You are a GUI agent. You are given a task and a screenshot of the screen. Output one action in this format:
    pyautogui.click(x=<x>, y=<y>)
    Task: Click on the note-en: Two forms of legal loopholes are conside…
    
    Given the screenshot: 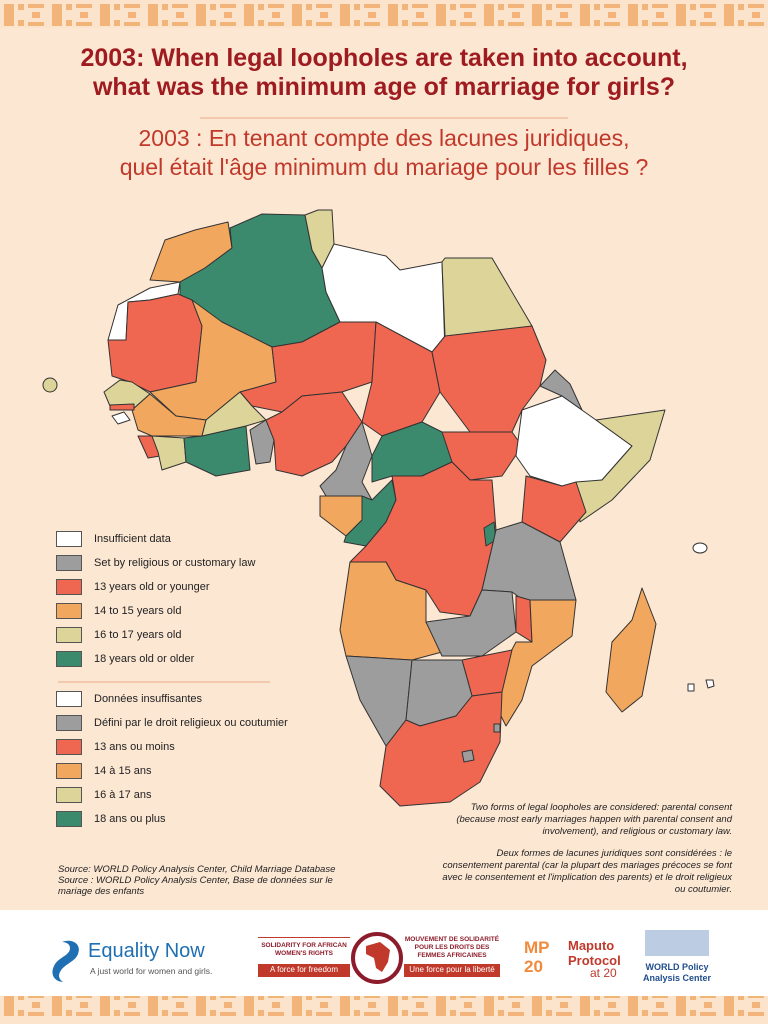 What is the action you would take?
    pyautogui.click(x=594, y=819)
    